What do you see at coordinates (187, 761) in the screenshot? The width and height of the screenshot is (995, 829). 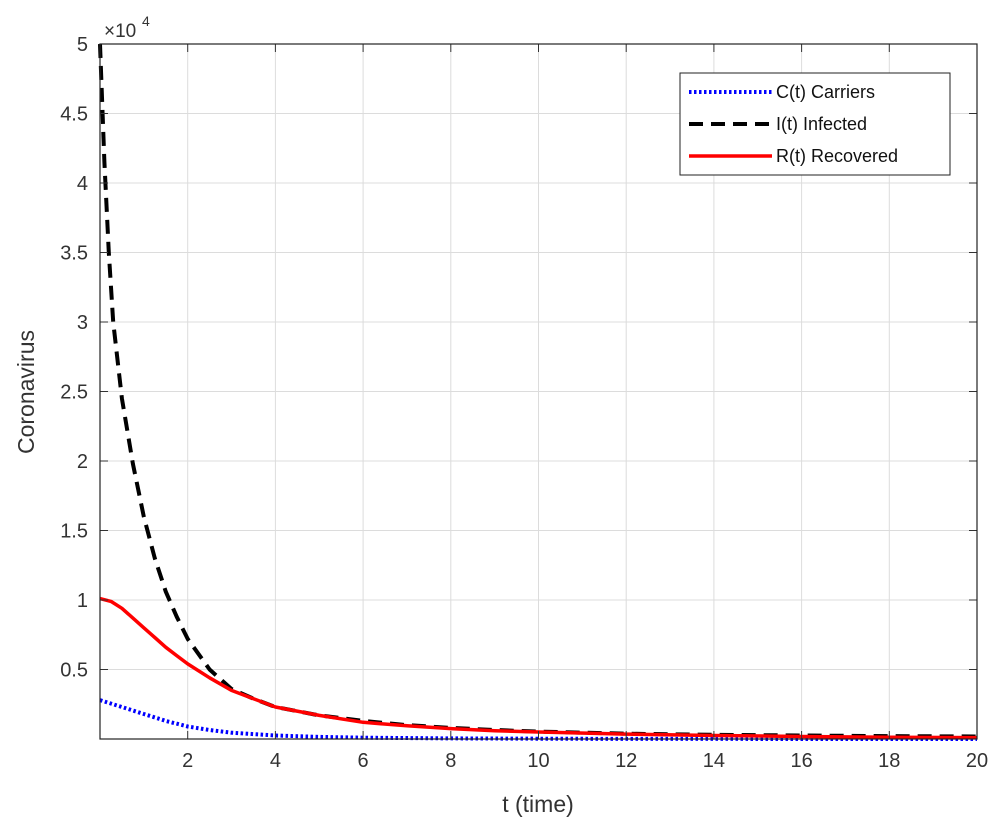 I see `x-tick-label: 2` at bounding box center [187, 761].